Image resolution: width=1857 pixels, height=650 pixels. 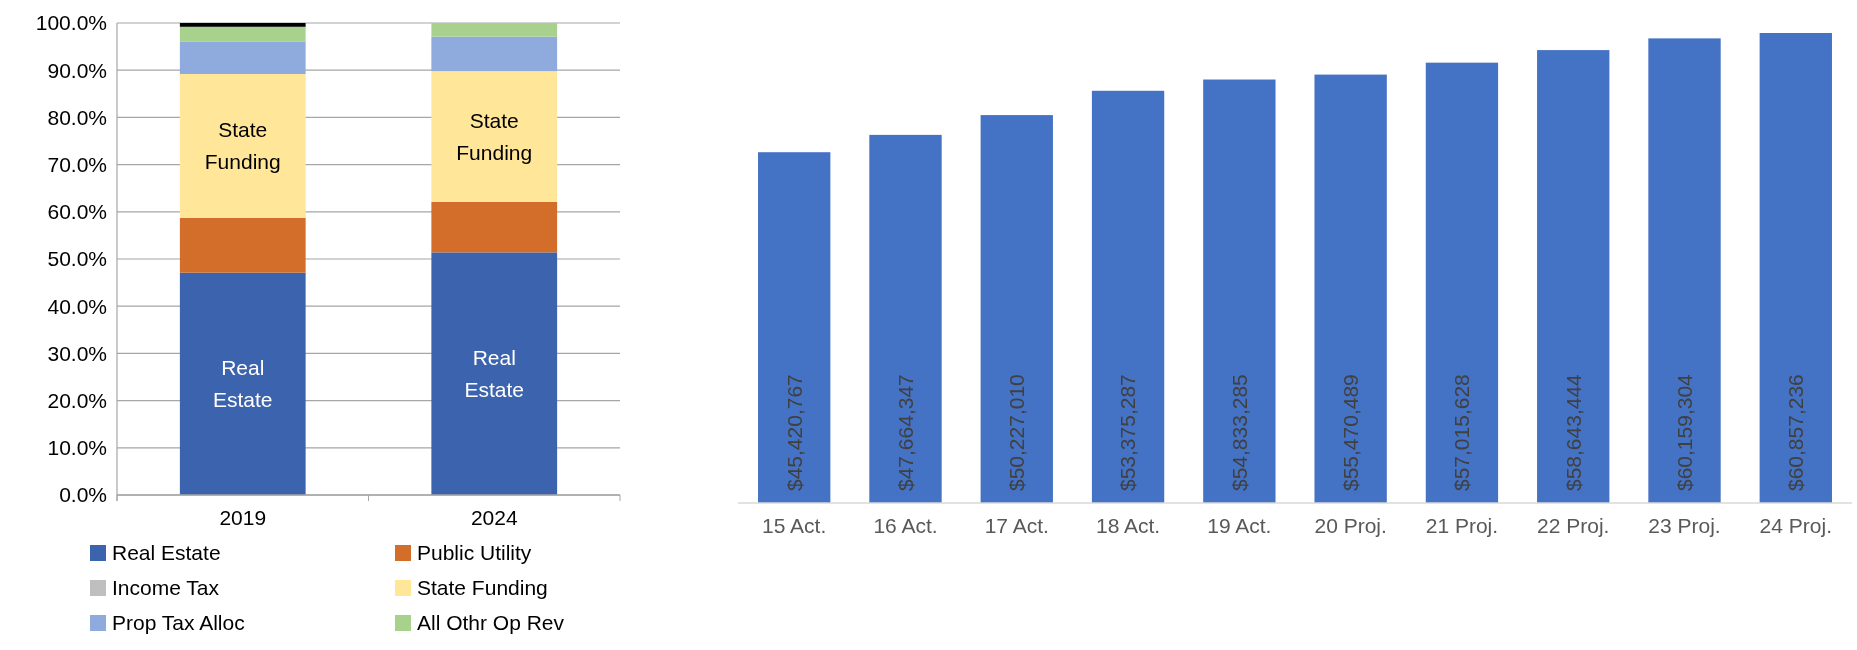 What do you see at coordinates (794, 525) in the screenshot?
I see `x-tick-label: 15 Act.` at bounding box center [794, 525].